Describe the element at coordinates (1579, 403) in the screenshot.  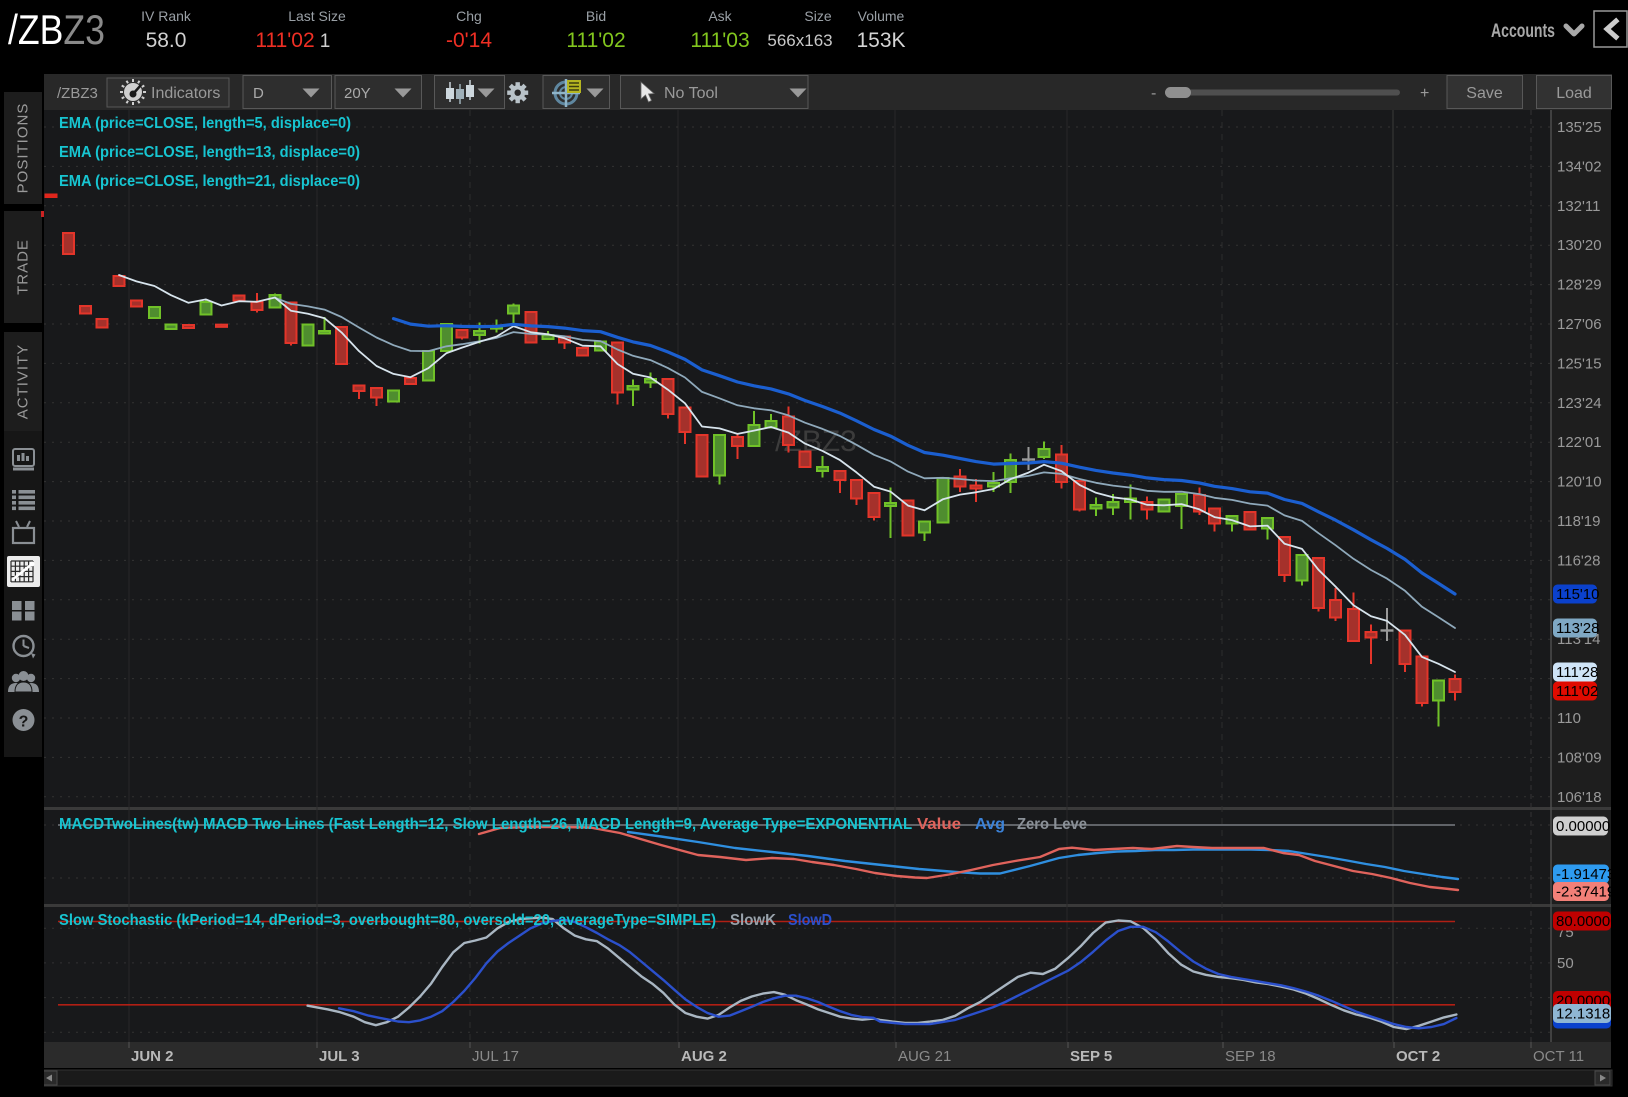
I see `svg-text: 123'24` at that location.